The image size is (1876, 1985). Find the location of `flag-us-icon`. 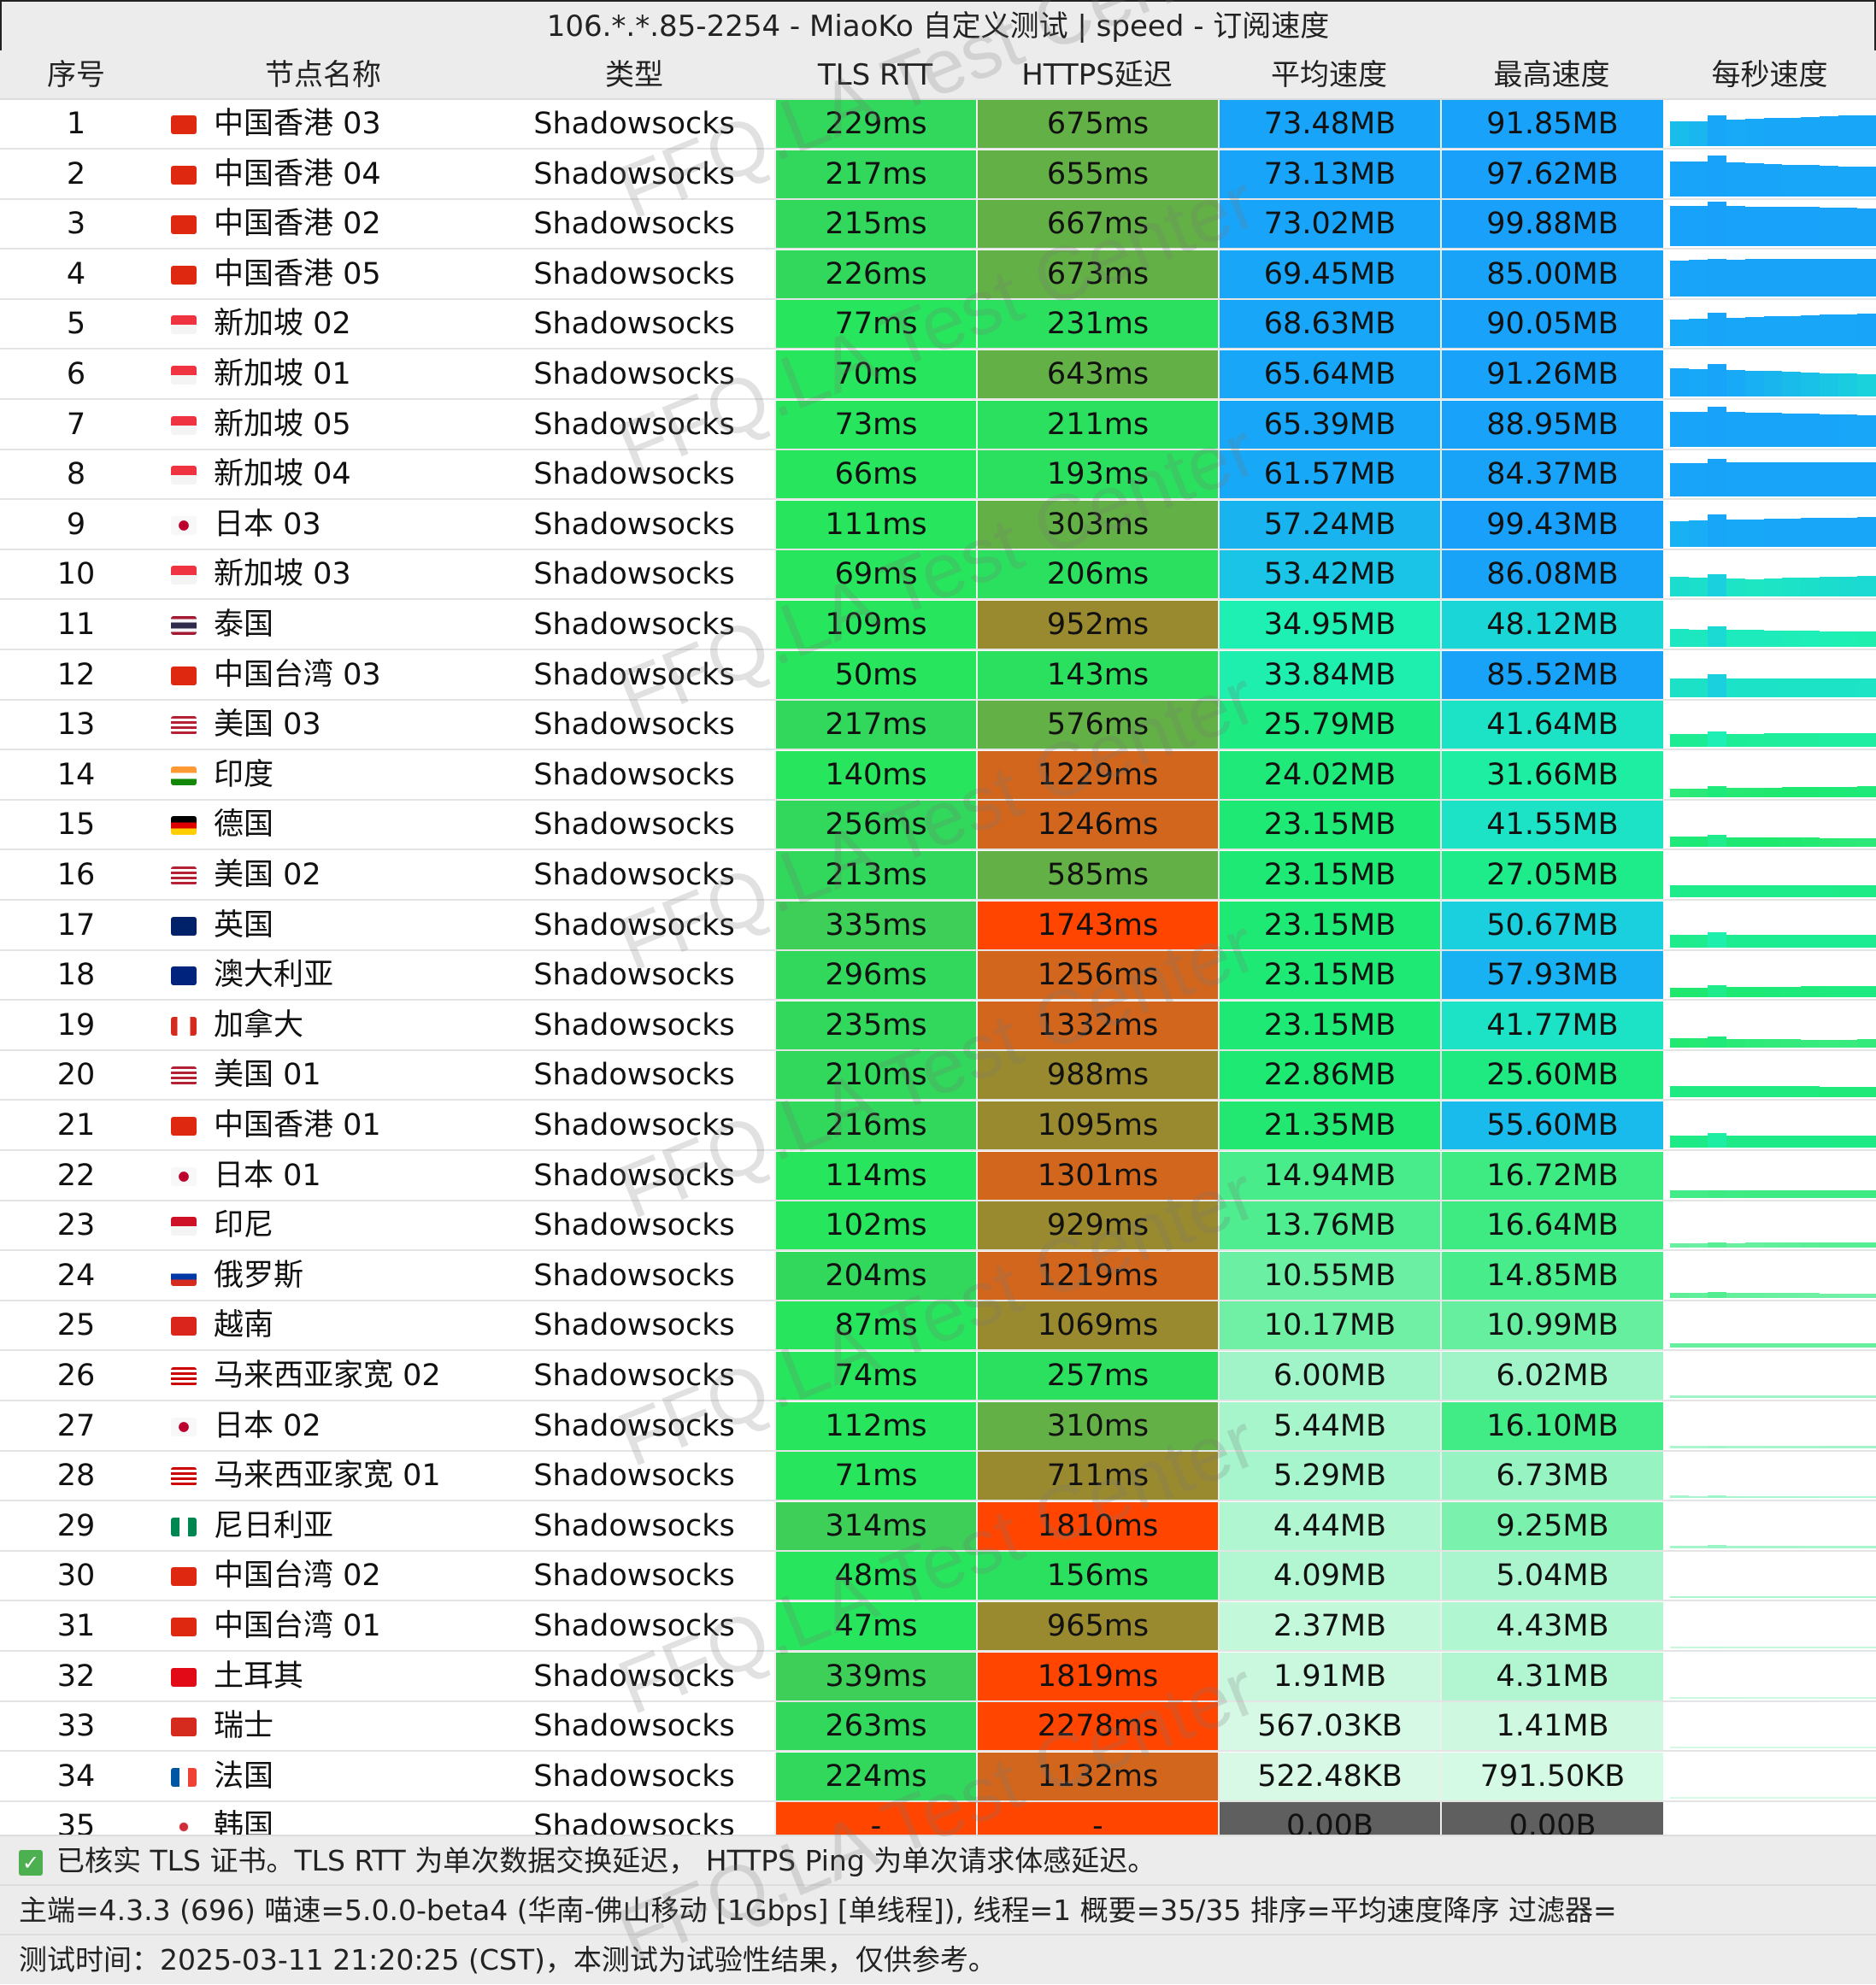

flag-us-icon is located at coordinates (184, 876).